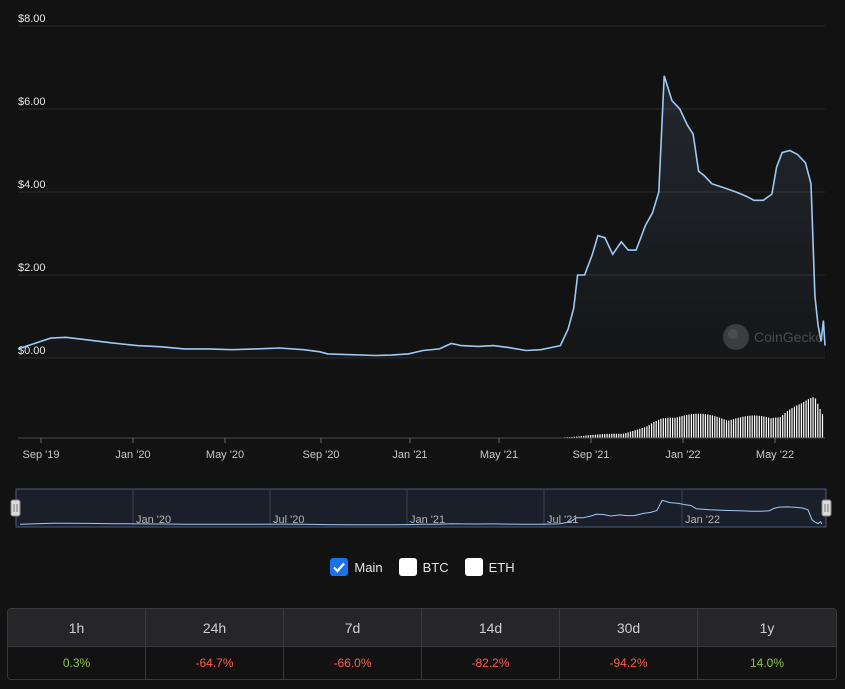 The image size is (845, 689). What do you see at coordinates (682, 455) in the screenshot?
I see `x-tick-label: Jan '22` at bounding box center [682, 455].